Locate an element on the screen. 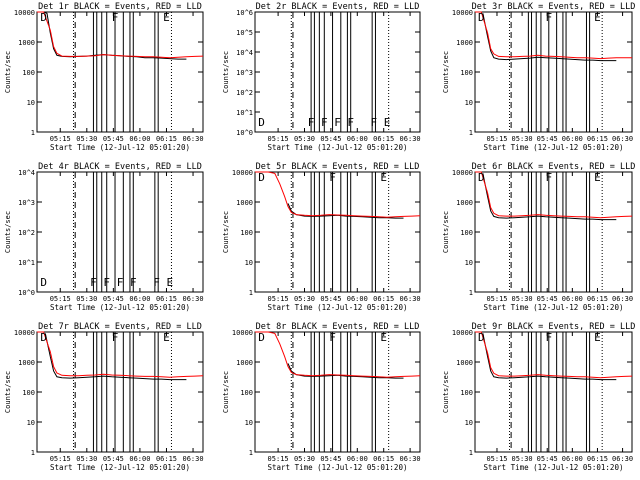 Image resolution: width=640 pixels, height=480 pixels. y-tick-label: 10^2 is located at coordinates (244, 93).